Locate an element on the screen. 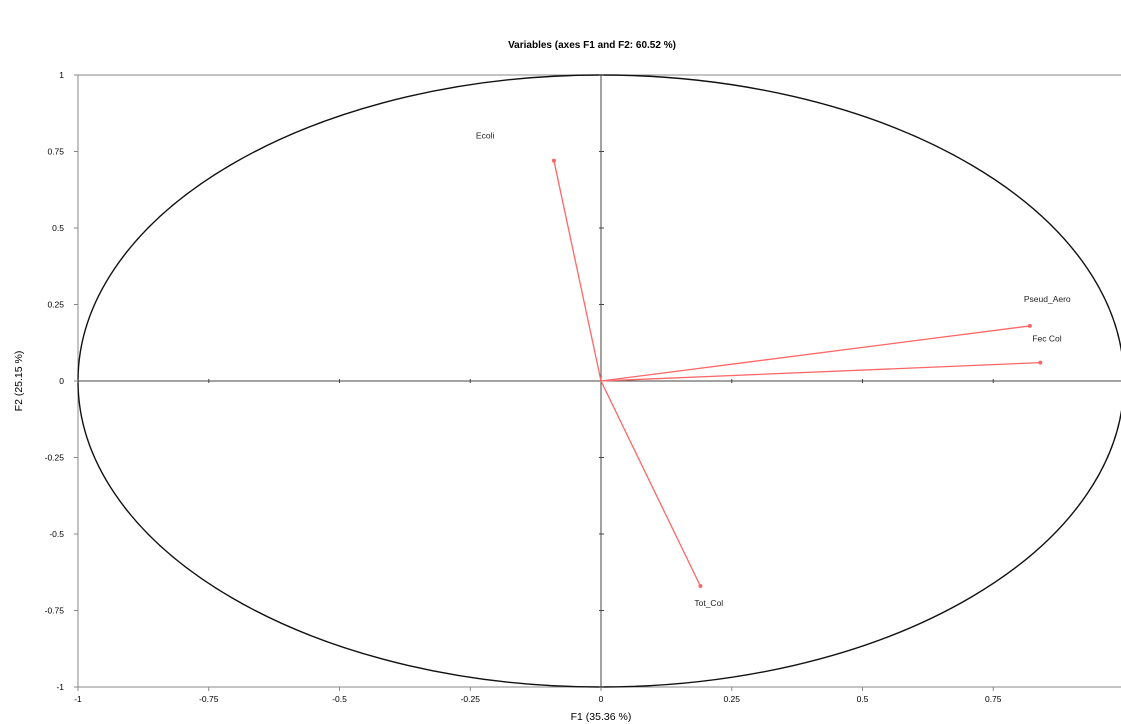 This screenshot has width=1121, height=724. x-tick-label: -0.5 is located at coordinates (339, 699).